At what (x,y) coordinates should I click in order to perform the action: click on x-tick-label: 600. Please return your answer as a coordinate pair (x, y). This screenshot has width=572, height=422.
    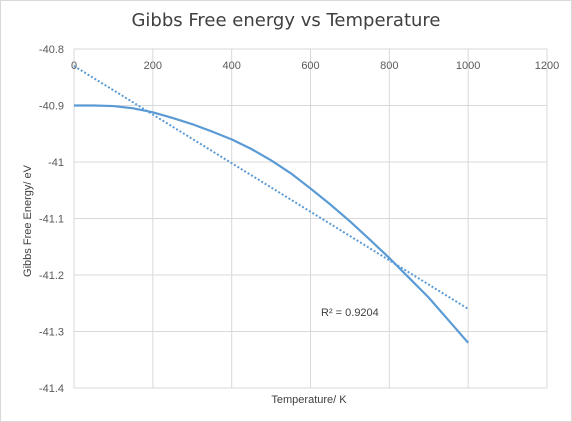
    Looking at the image, I should click on (310, 66).